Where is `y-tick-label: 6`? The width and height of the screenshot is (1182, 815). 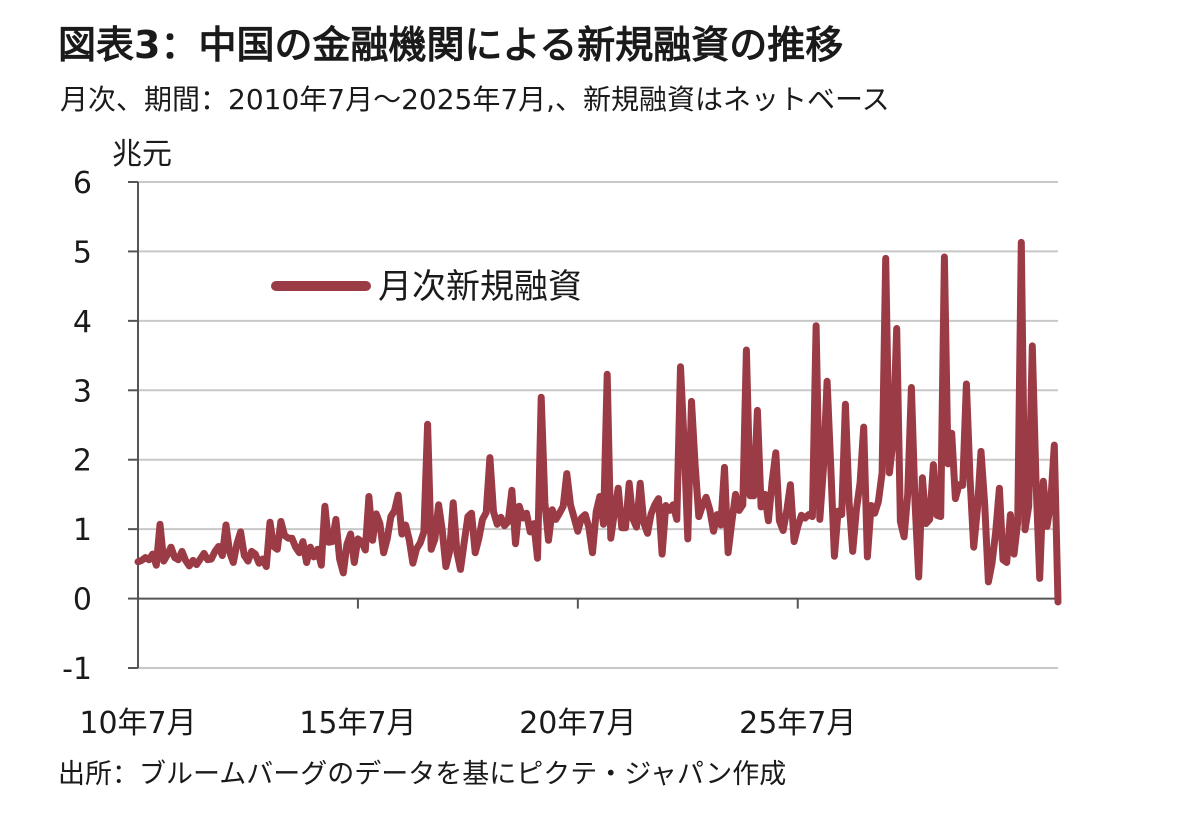 y-tick-label: 6 is located at coordinates (82, 183).